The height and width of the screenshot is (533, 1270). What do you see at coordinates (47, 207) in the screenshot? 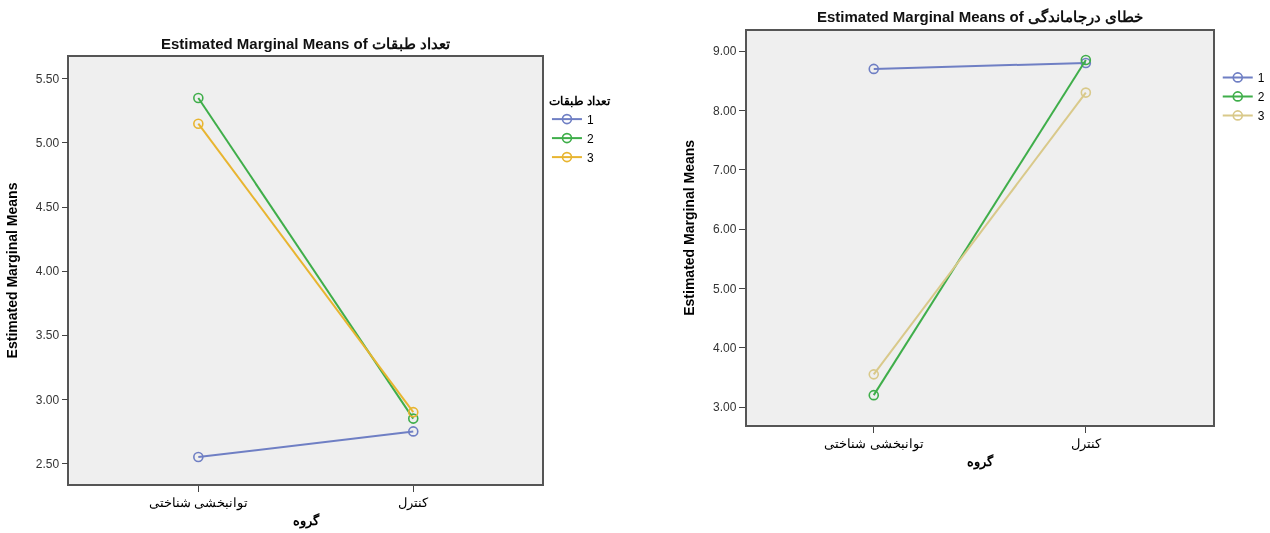
I see `y-tick-label: 4.50` at bounding box center [47, 207].